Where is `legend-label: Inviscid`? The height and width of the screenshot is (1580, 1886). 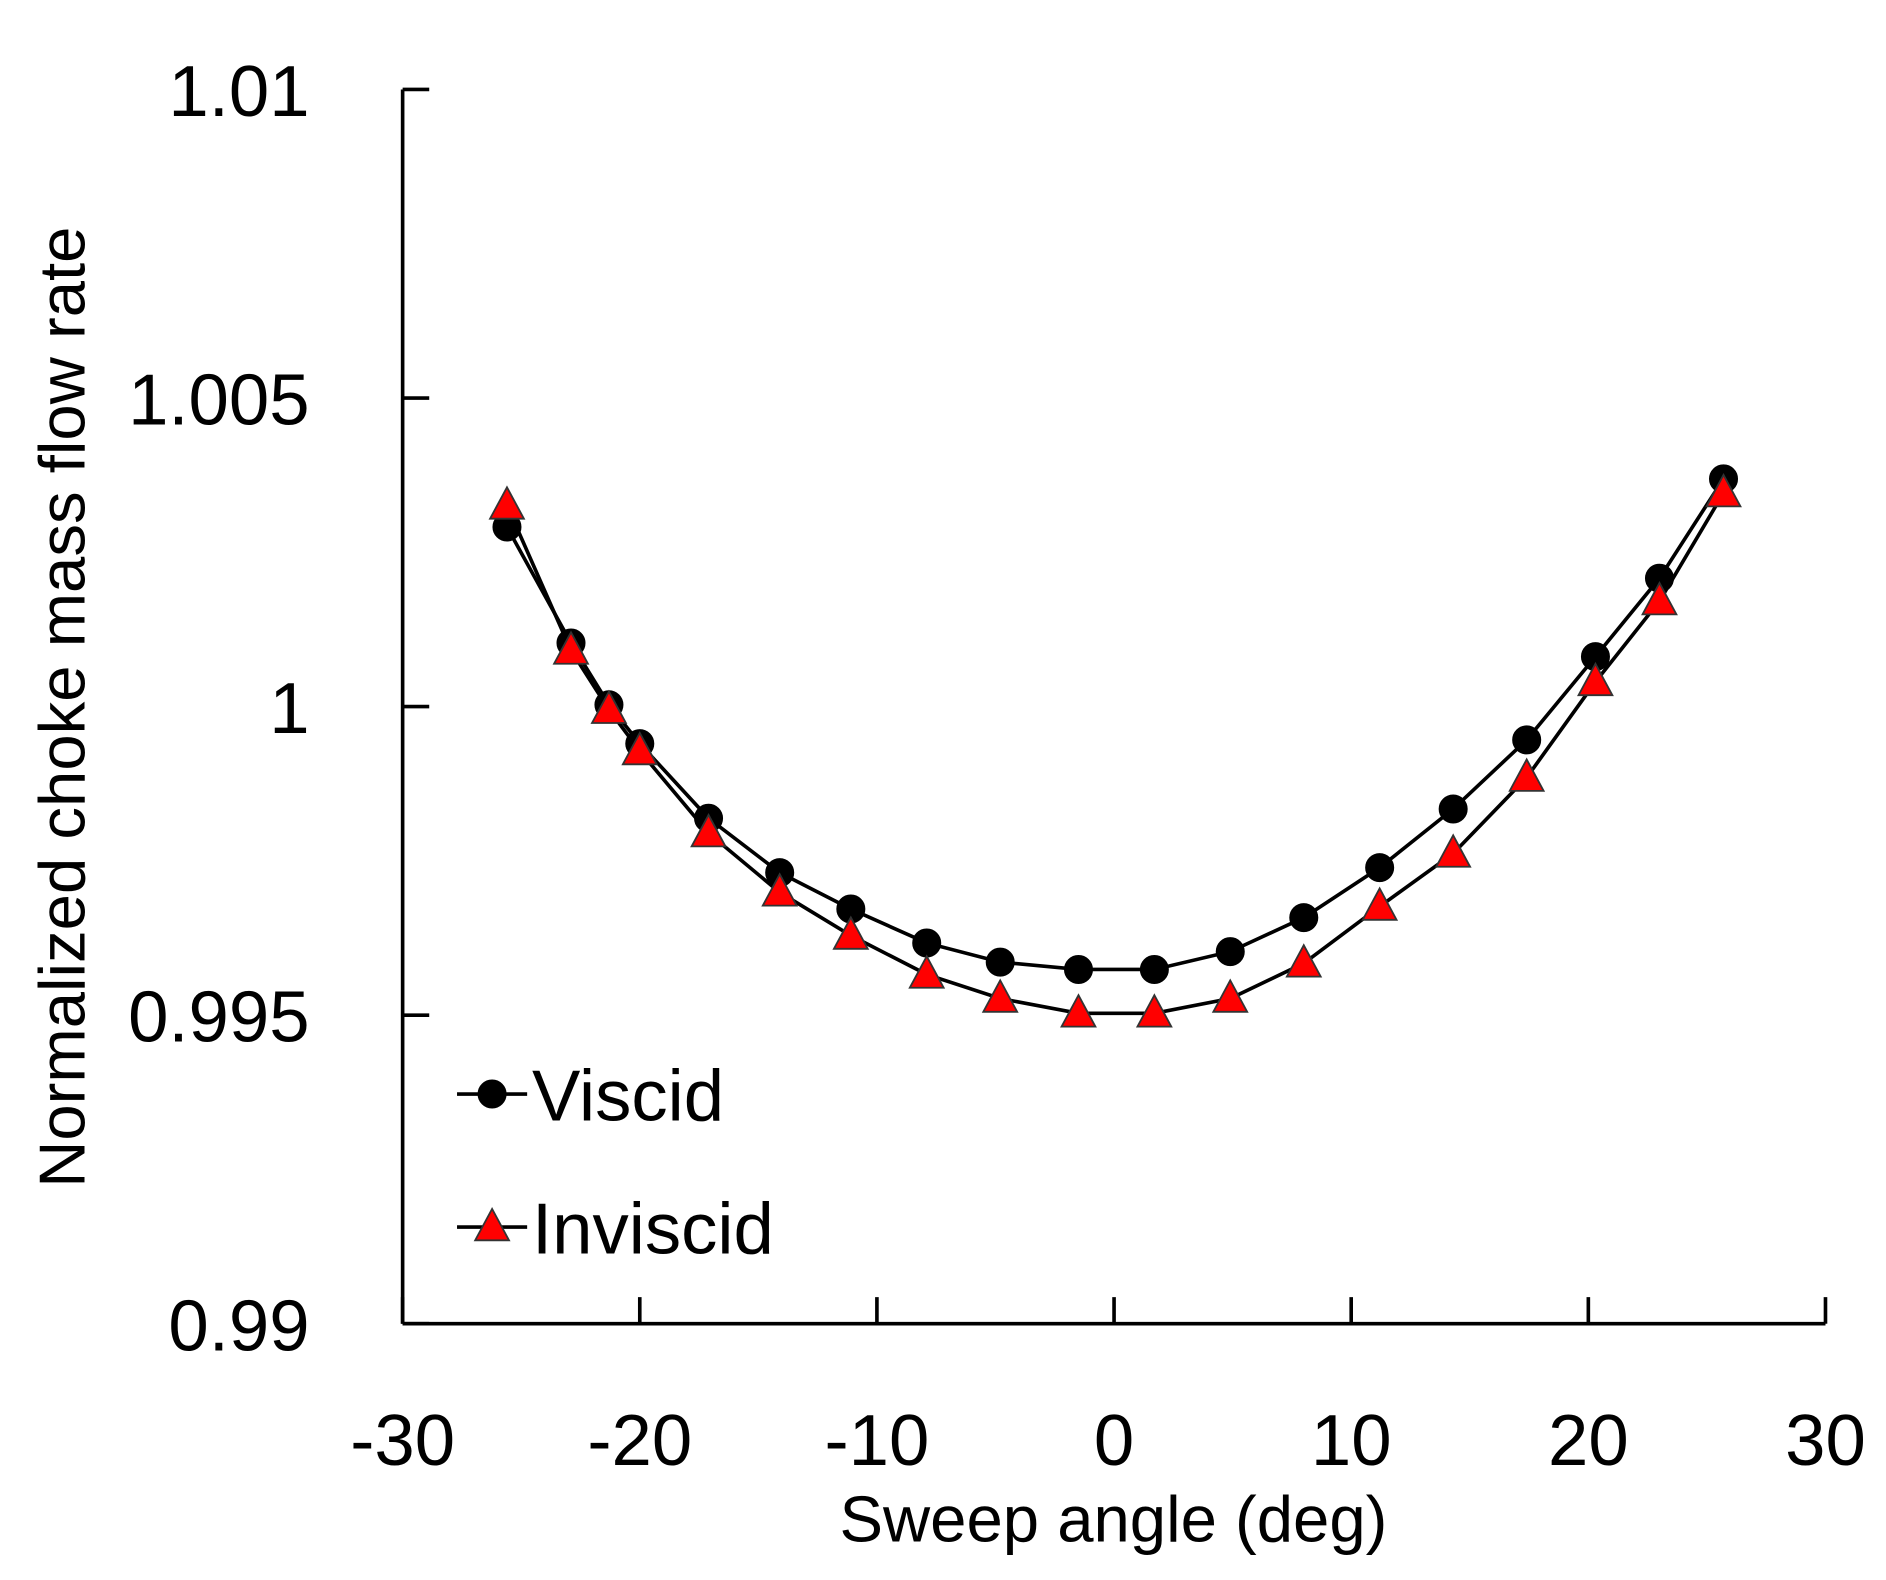
legend-label: Inviscid is located at coordinates (653, 1229).